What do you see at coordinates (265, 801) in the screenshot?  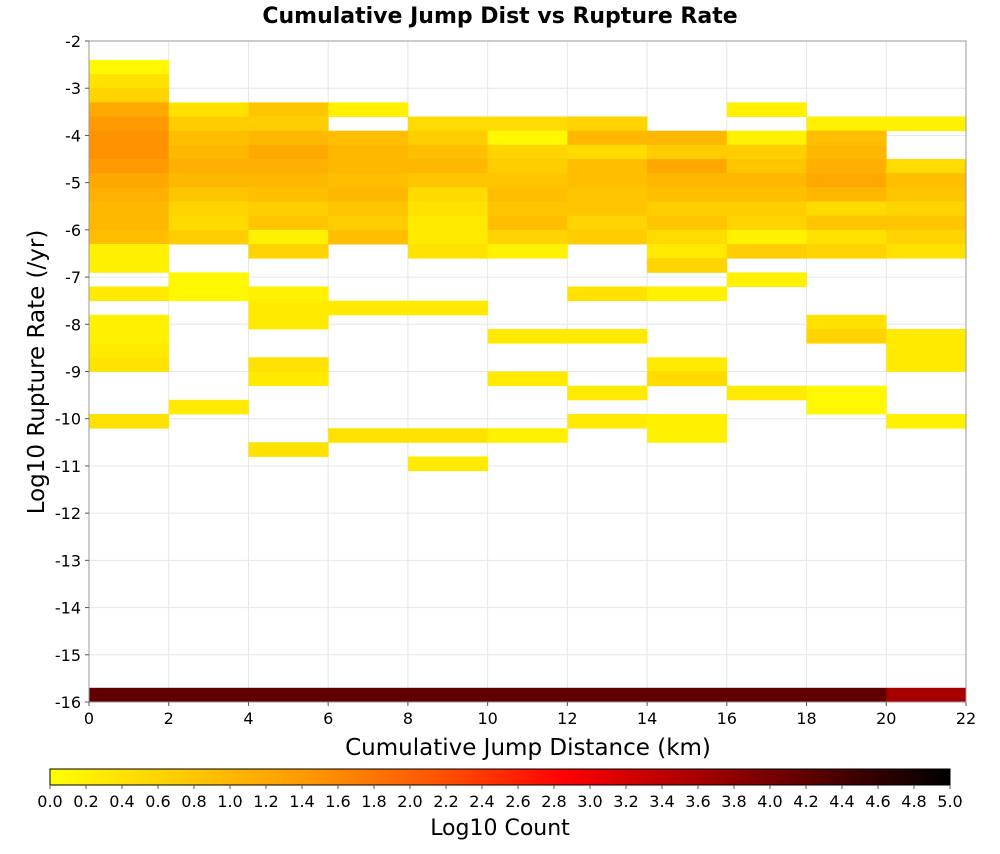 I see `colorbar-tick-label: 1.2` at bounding box center [265, 801].